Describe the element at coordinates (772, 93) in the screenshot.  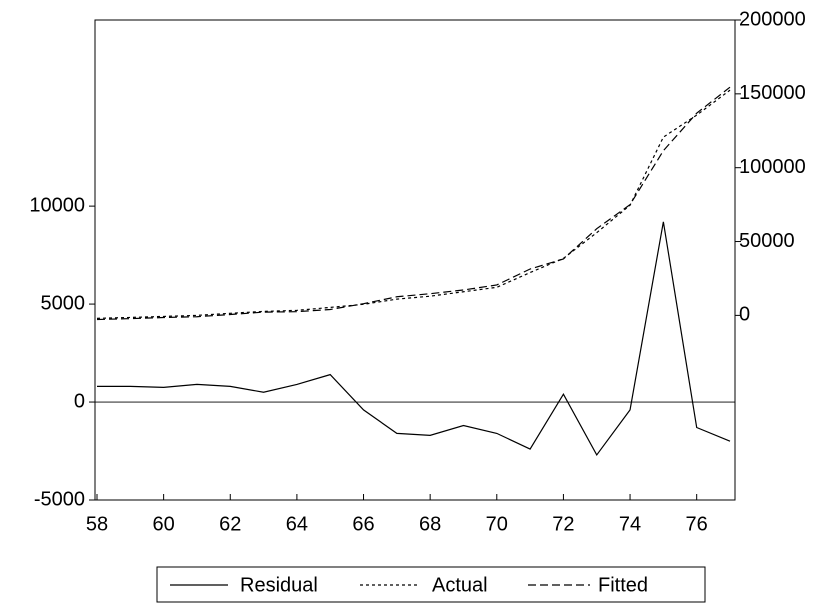
I see `y2-tick-label: 150000` at that location.